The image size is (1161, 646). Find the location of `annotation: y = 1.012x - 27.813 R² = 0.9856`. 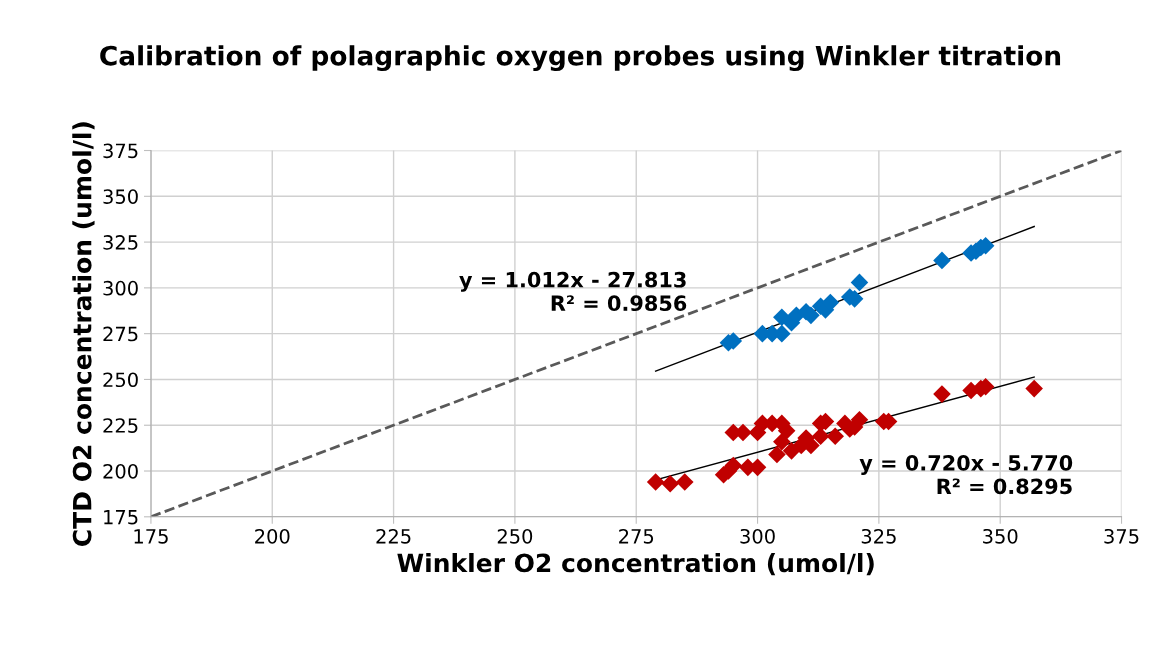

annotation: y = 1.012x - 27.813 R² = 0.9856 is located at coordinates (573, 291).